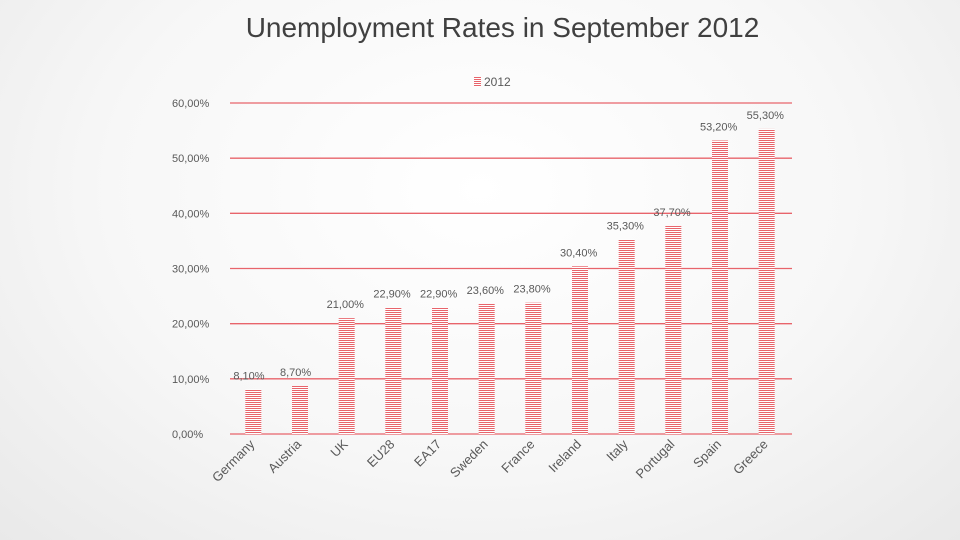 The height and width of the screenshot is (540, 960). What do you see at coordinates (672, 213) in the screenshot?
I see `data-label: 37,70%` at bounding box center [672, 213].